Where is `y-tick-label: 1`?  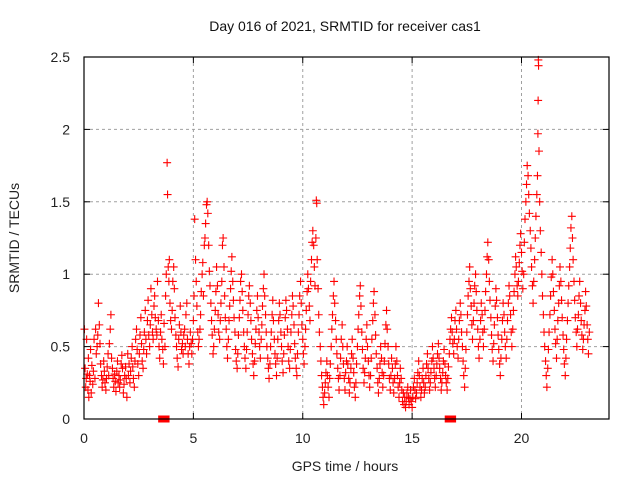 y-tick-label: 1 is located at coordinates (66, 274).